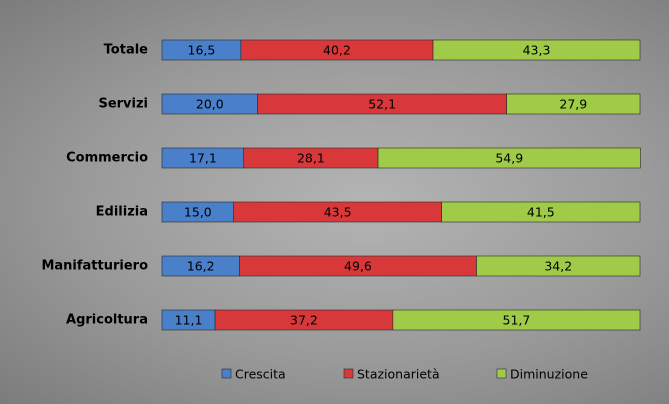 The width and height of the screenshot is (669, 404). I want to click on data-label: 11,1, so click(189, 320).